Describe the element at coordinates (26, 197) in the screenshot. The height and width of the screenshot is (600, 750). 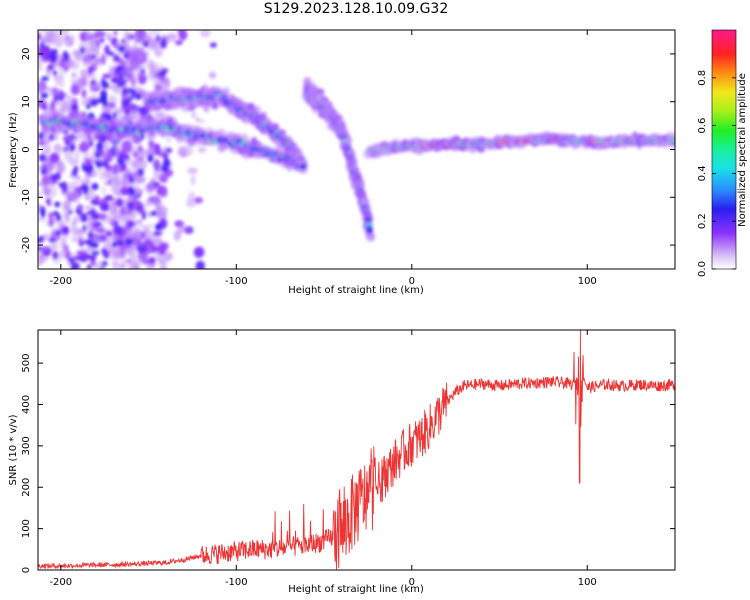
I see `spectrogram-y-tick-label: -10` at that location.